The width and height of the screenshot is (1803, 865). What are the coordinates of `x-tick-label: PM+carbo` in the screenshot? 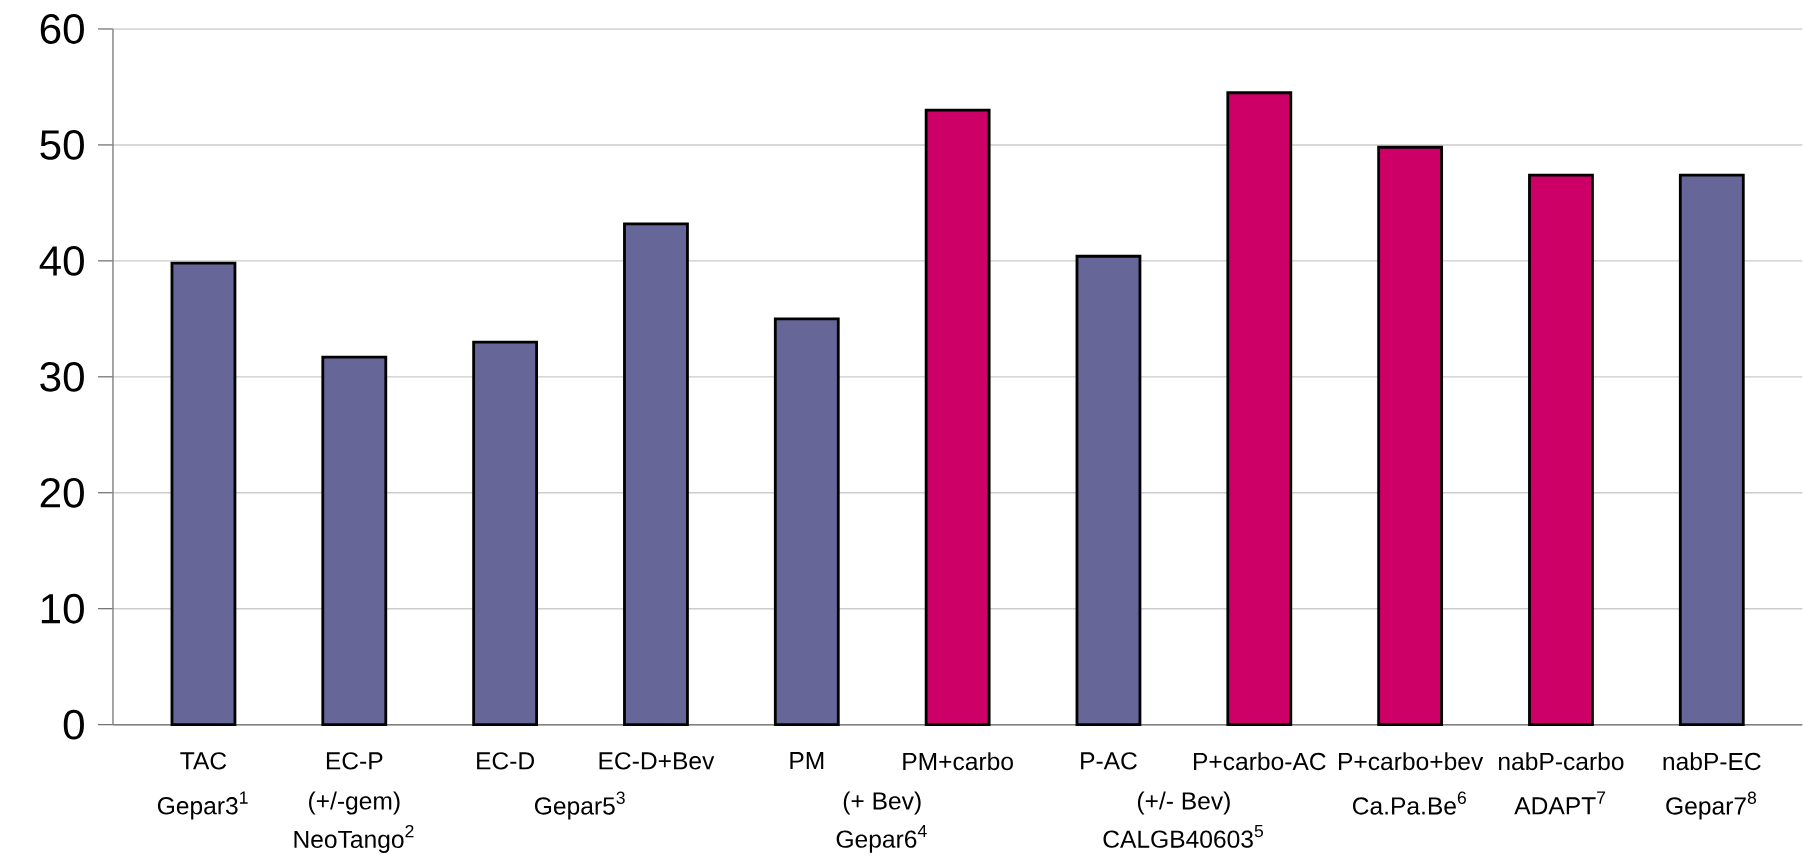 It's located at (958, 761).